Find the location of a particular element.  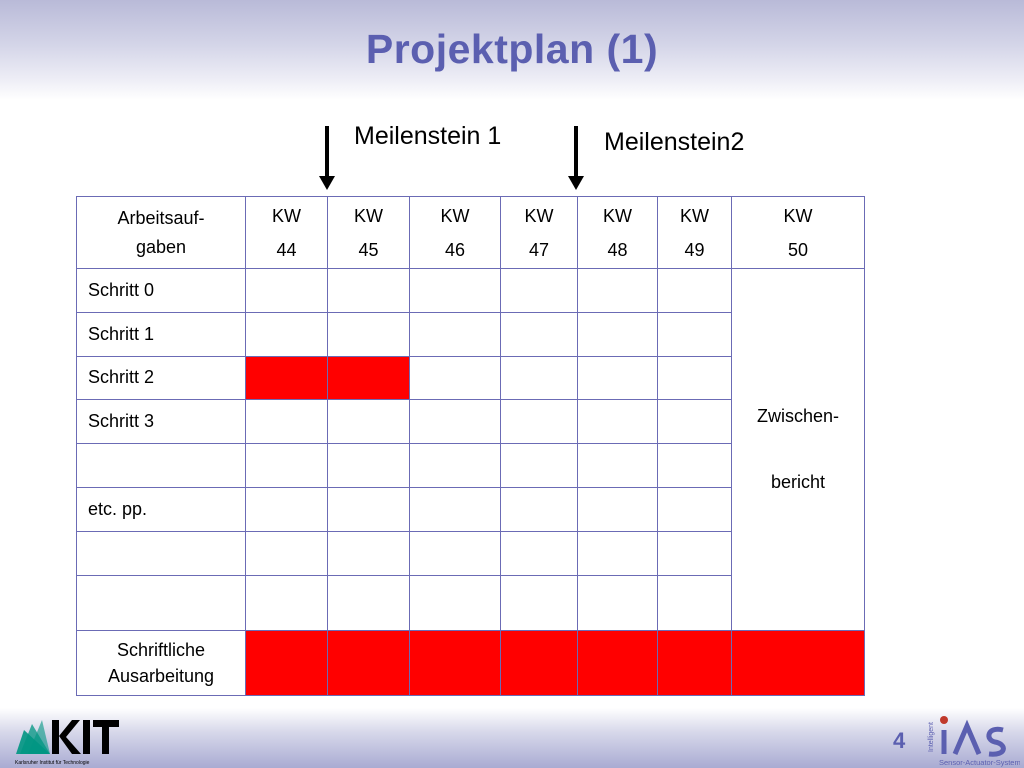

header-band is located at coordinates (512, 50).